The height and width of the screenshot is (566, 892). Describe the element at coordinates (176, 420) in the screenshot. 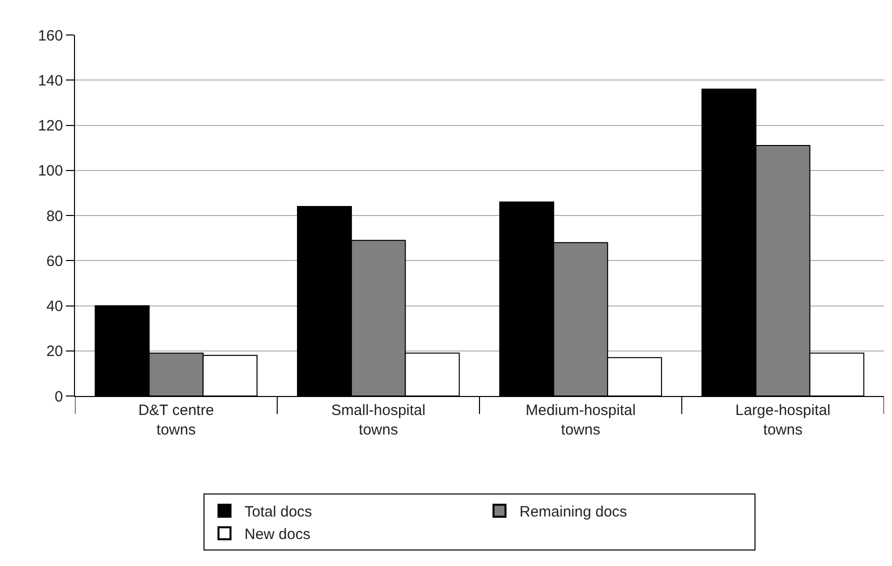

I see `x-tick-label: D&T centre towns` at that location.